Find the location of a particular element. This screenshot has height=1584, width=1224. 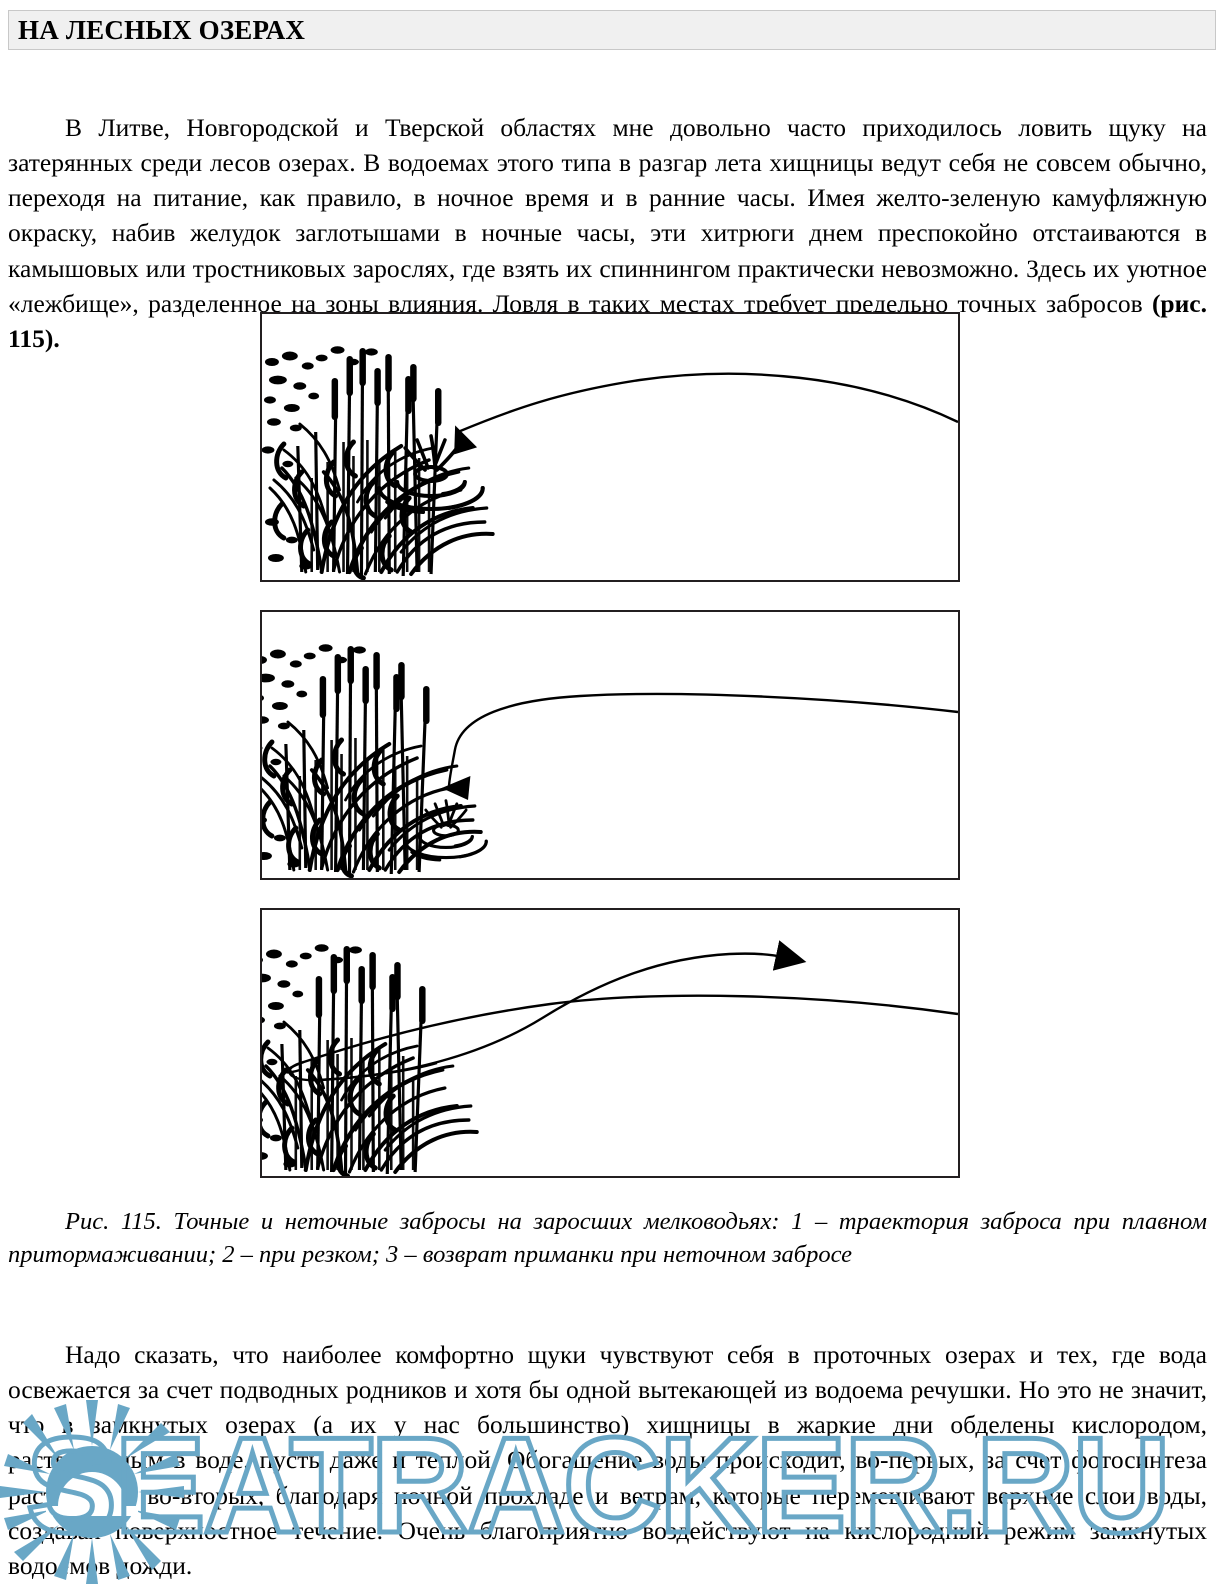

page-title: НА ЛЕСНЫХ ОЗЕРАХ is located at coordinates (162, 29).